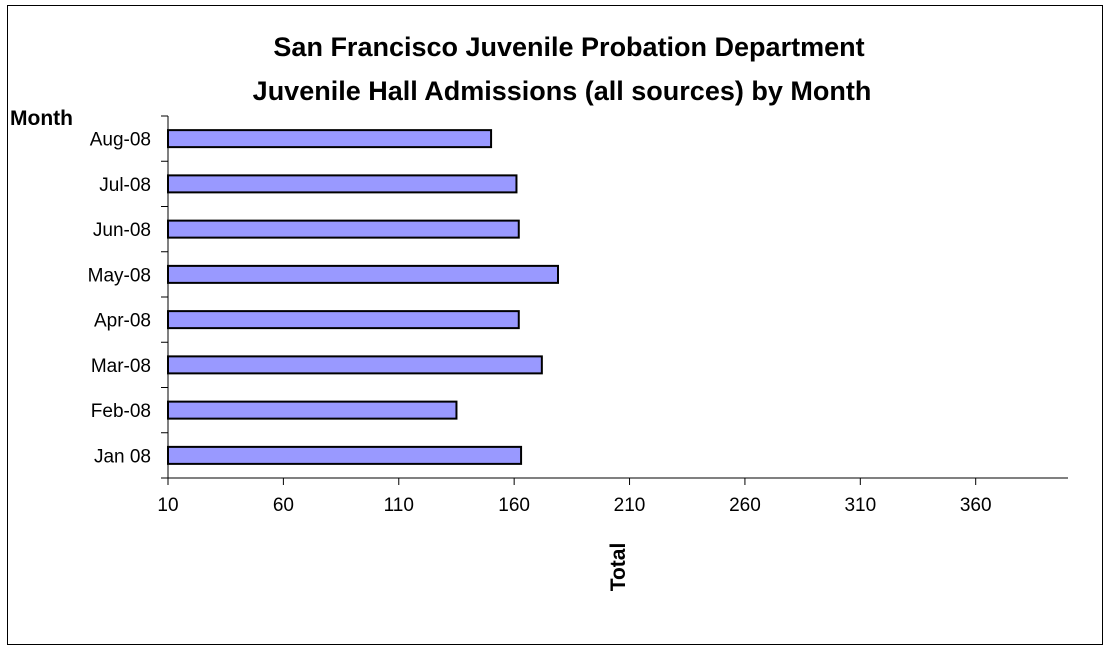 The image size is (1108, 645). I want to click on x-tick-label: 60, so click(283, 505).